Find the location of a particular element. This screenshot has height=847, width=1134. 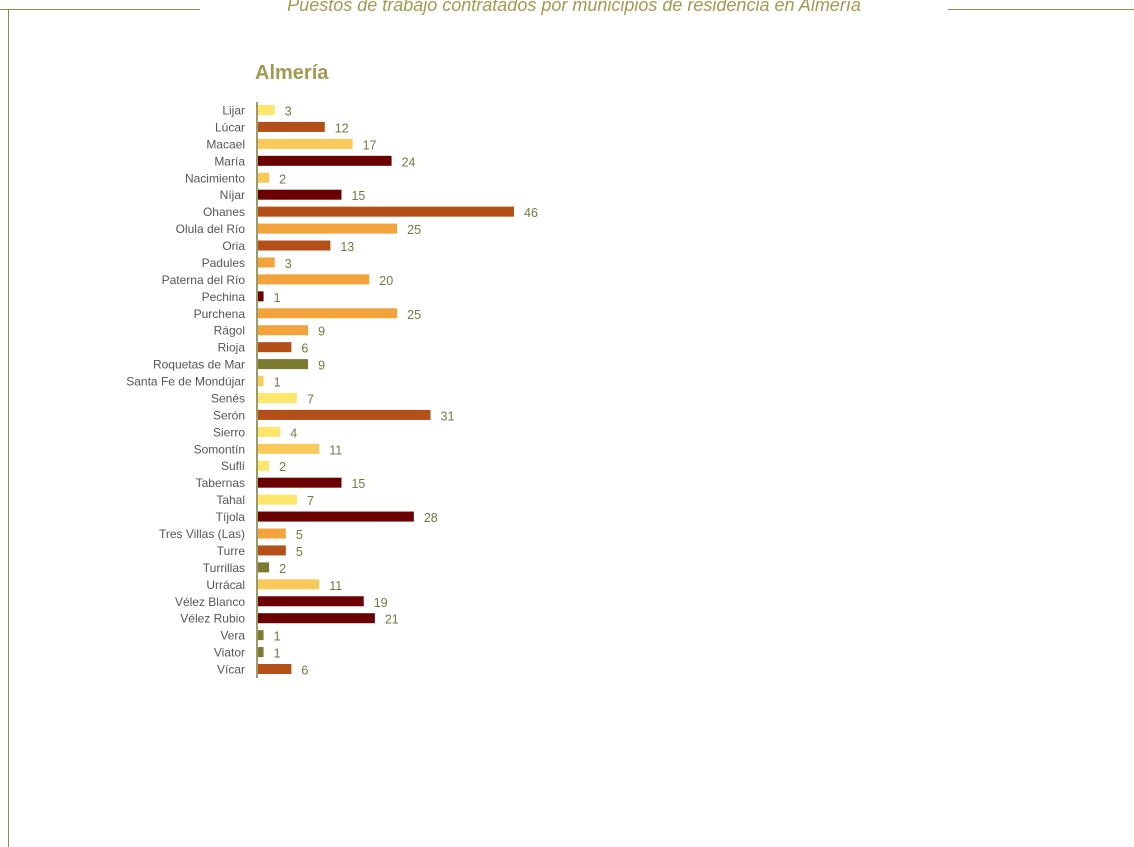

category-label: Viator is located at coordinates (229, 653).